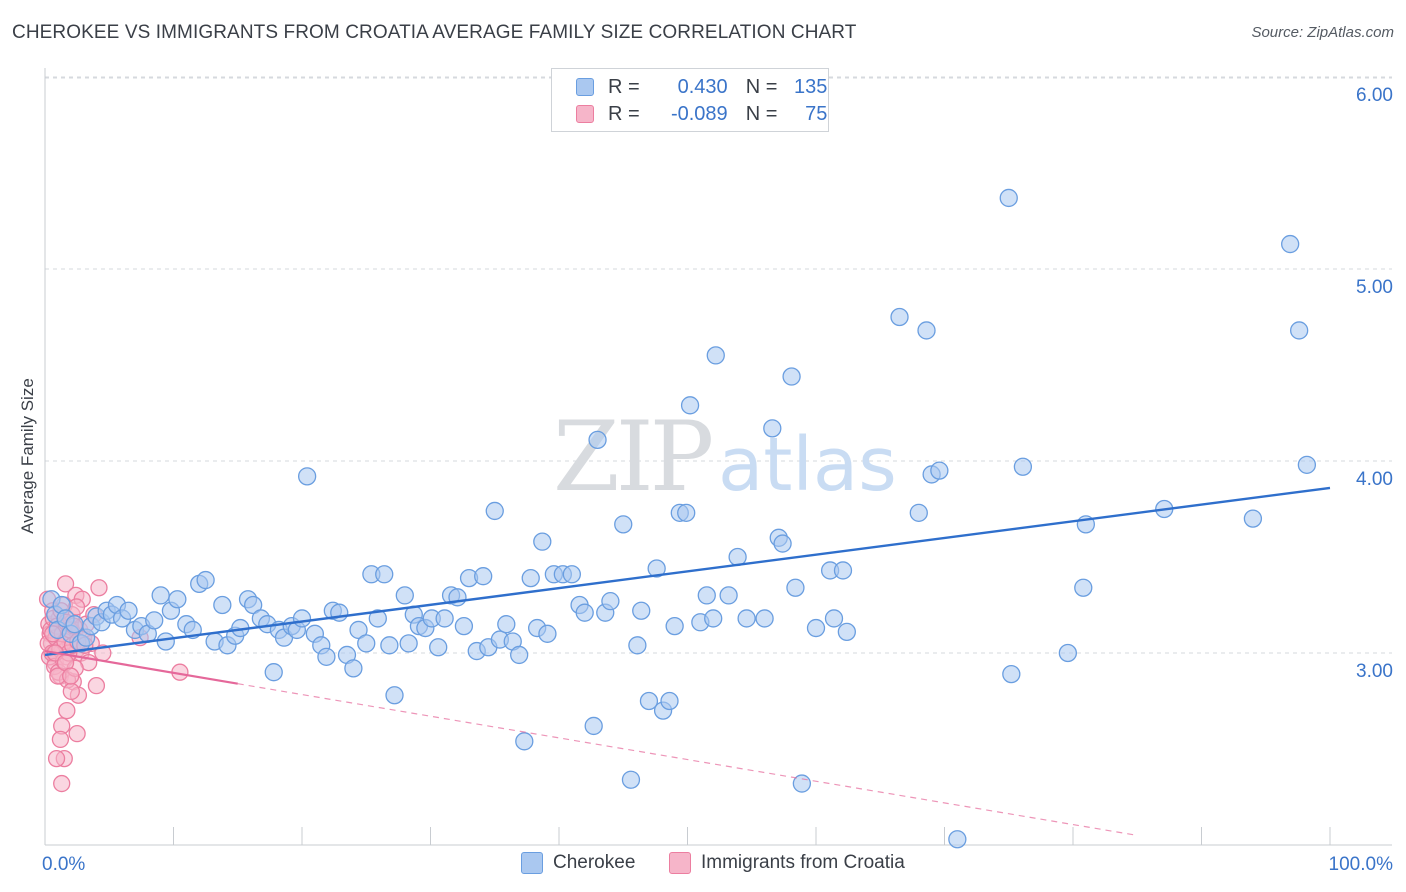 The image size is (1406, 892). I want to click on x-tick-label-max: 100.0%, so click(1361, 864).